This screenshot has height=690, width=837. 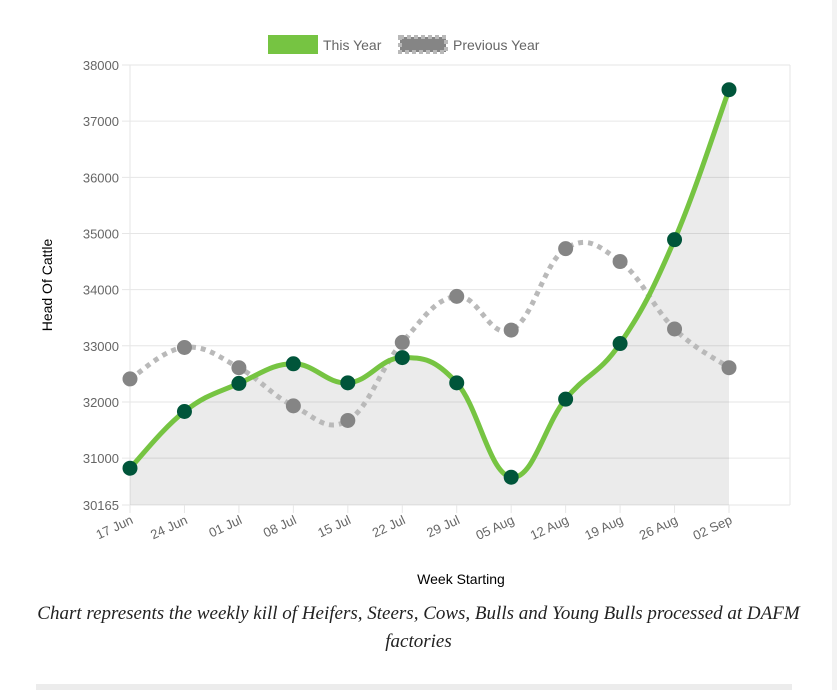 What do you see at coordinates (549, 527) in the screenshot?
I see `x-tick-label: 12 Aug` at bounding box center [549, 527].